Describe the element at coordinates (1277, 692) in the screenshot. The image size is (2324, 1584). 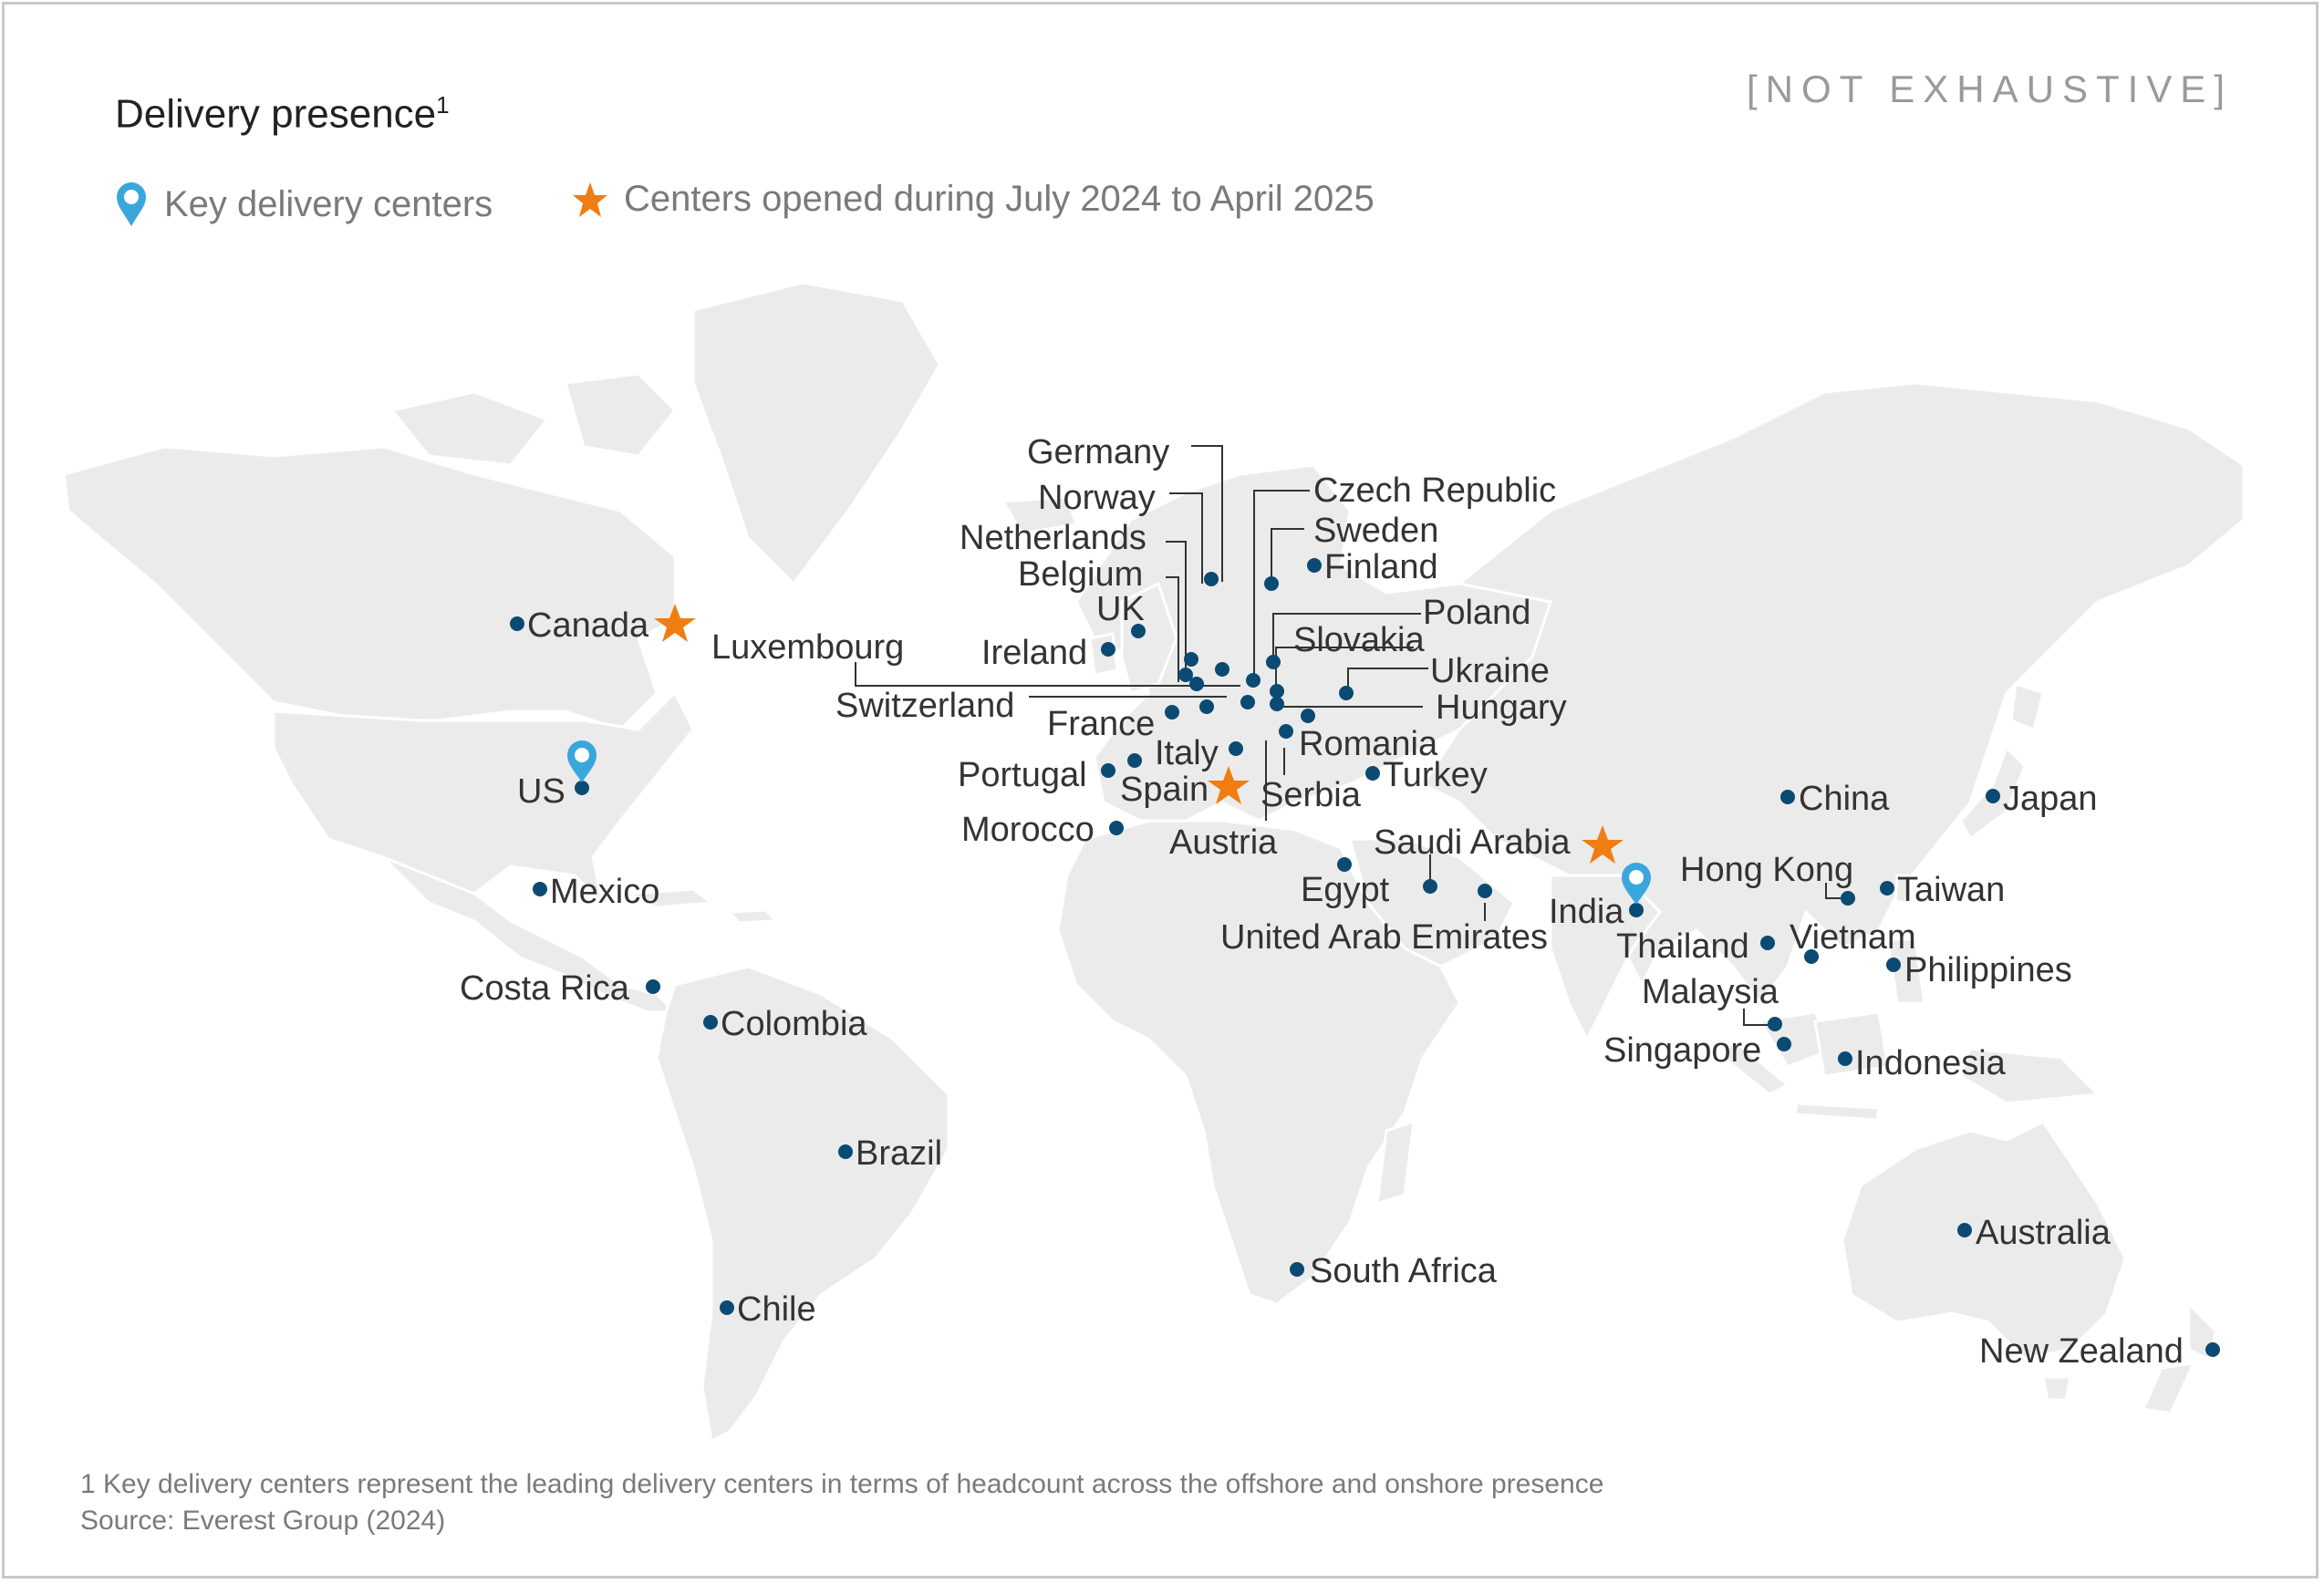
I see `location-dot-slovakia` at that location.